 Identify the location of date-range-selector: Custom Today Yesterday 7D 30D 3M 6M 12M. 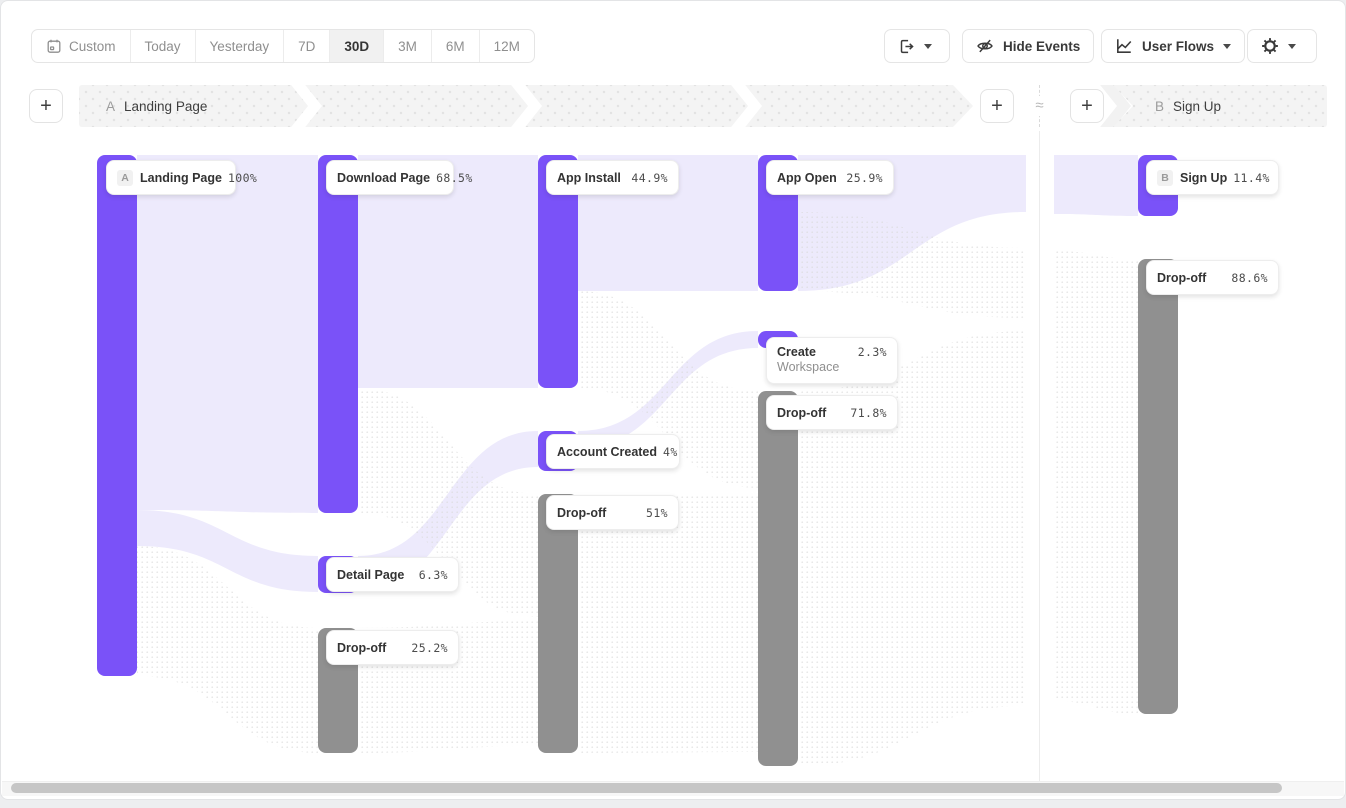
(283, 46).